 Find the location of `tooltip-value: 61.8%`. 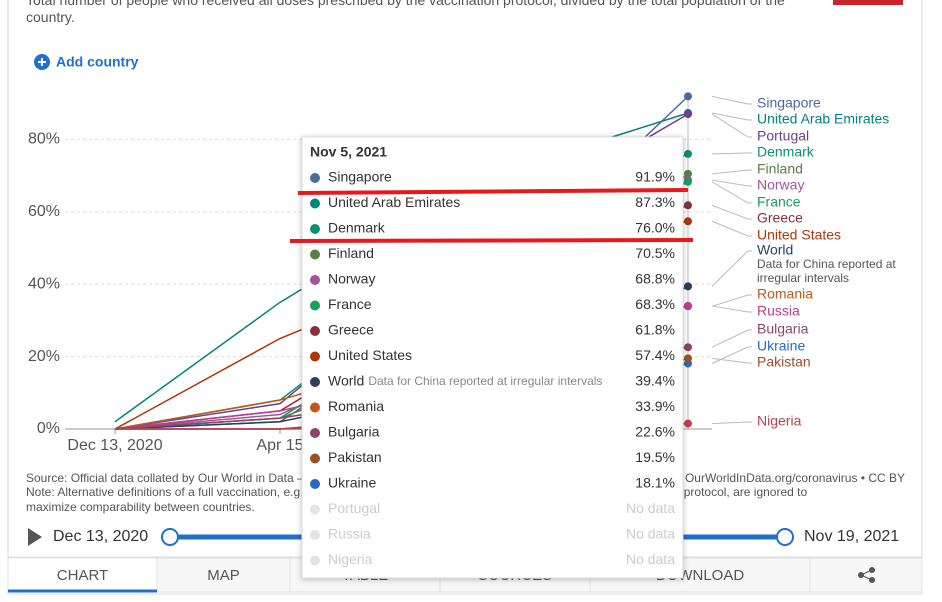

tooltip-value: 61.8% is located at coordinates (655, 330).